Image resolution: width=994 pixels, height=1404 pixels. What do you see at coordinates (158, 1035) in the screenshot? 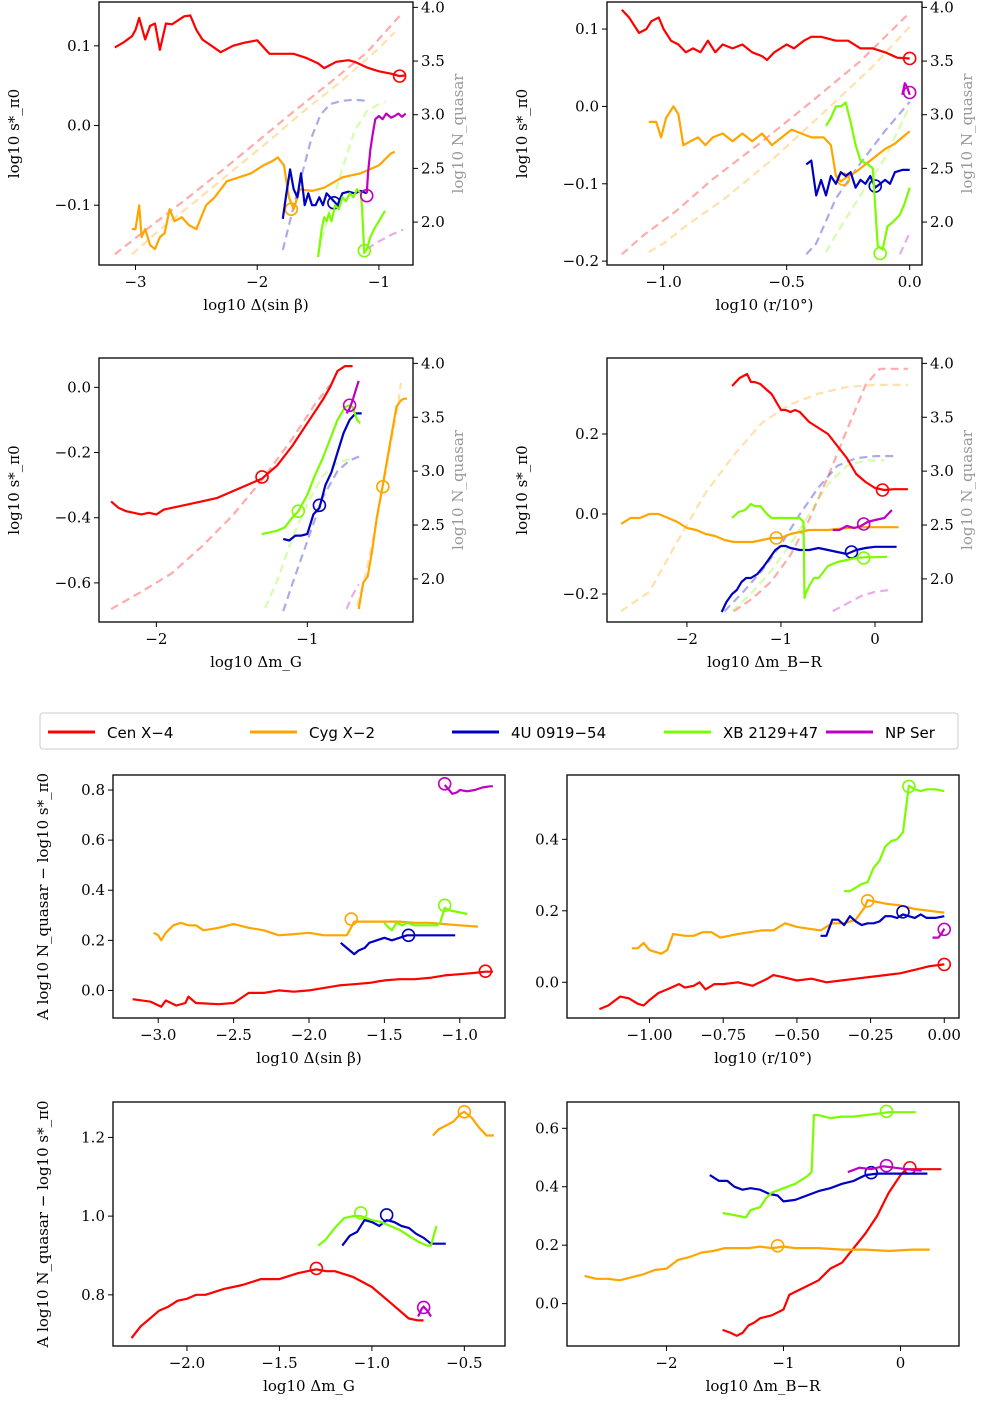
I see `x-tick-label: −3.0` at bounding box center [158, 1035].